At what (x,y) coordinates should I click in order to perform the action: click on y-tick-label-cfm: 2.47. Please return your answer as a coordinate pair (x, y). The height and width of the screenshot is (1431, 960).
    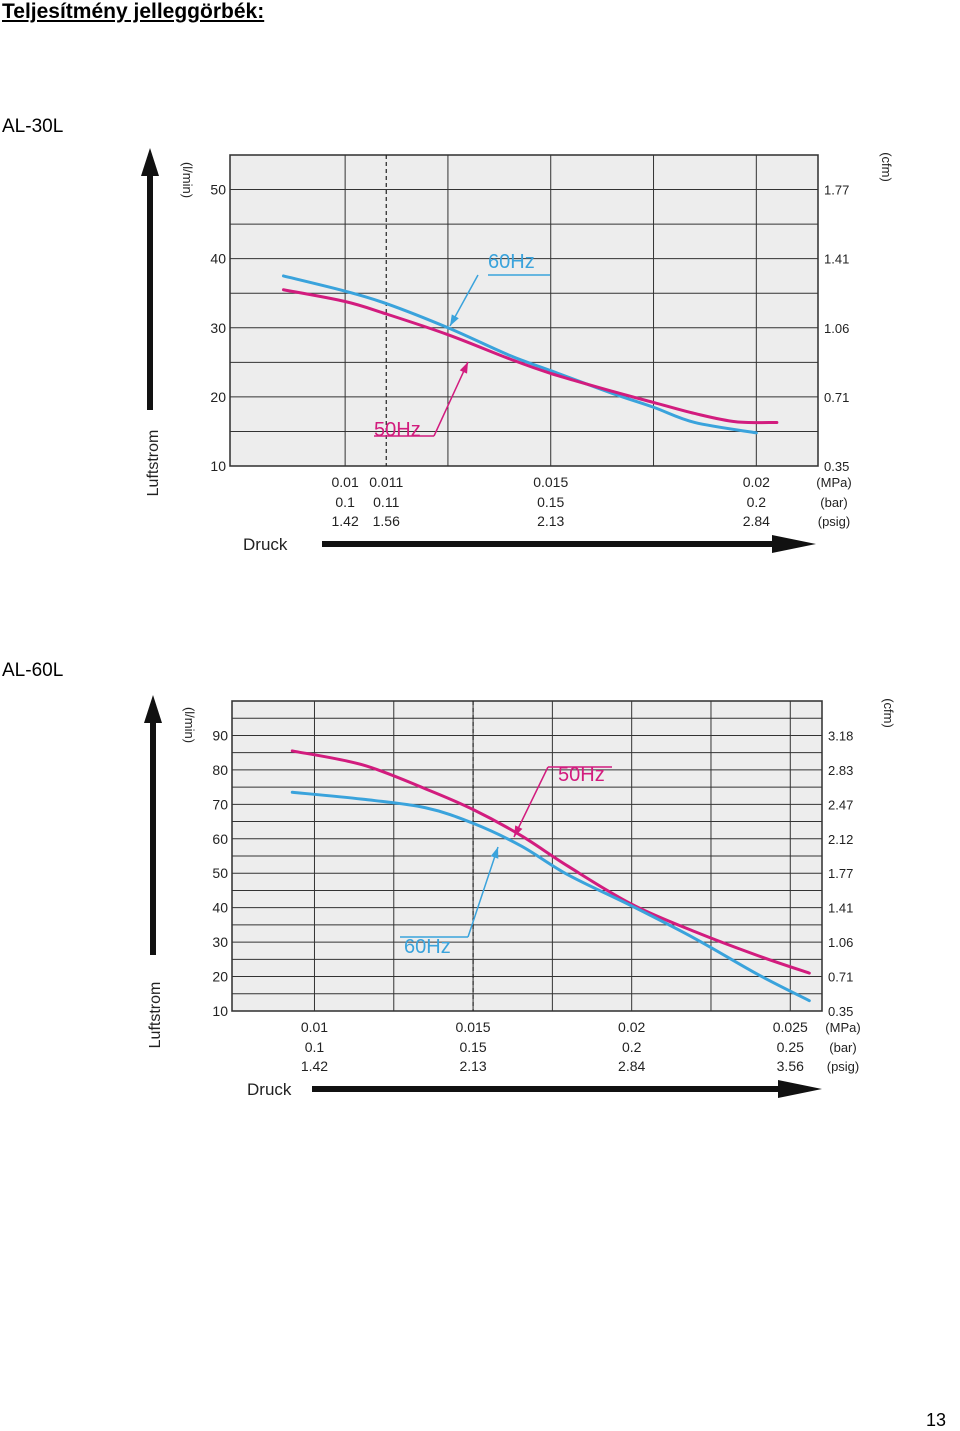
    Looking at the image, I should click on (840, 804).